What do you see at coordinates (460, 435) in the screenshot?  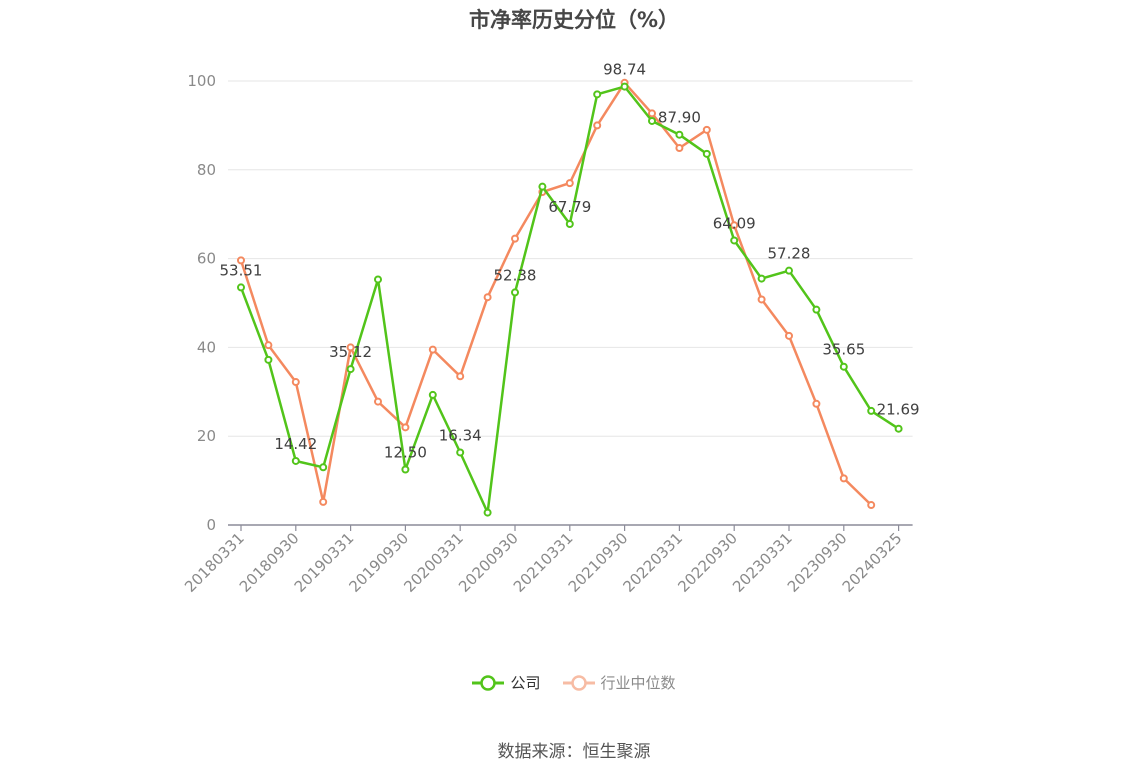 I see `data-label: 16.34` at bounding box center [460, 435].